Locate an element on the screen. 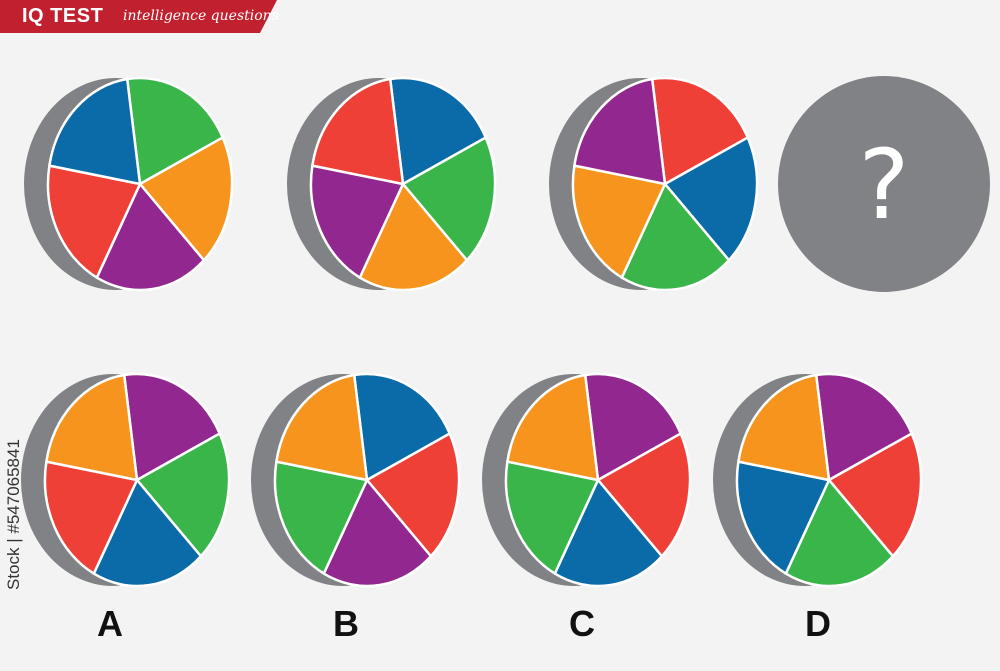  question-mark: ? is located at coordinates (884, 185).